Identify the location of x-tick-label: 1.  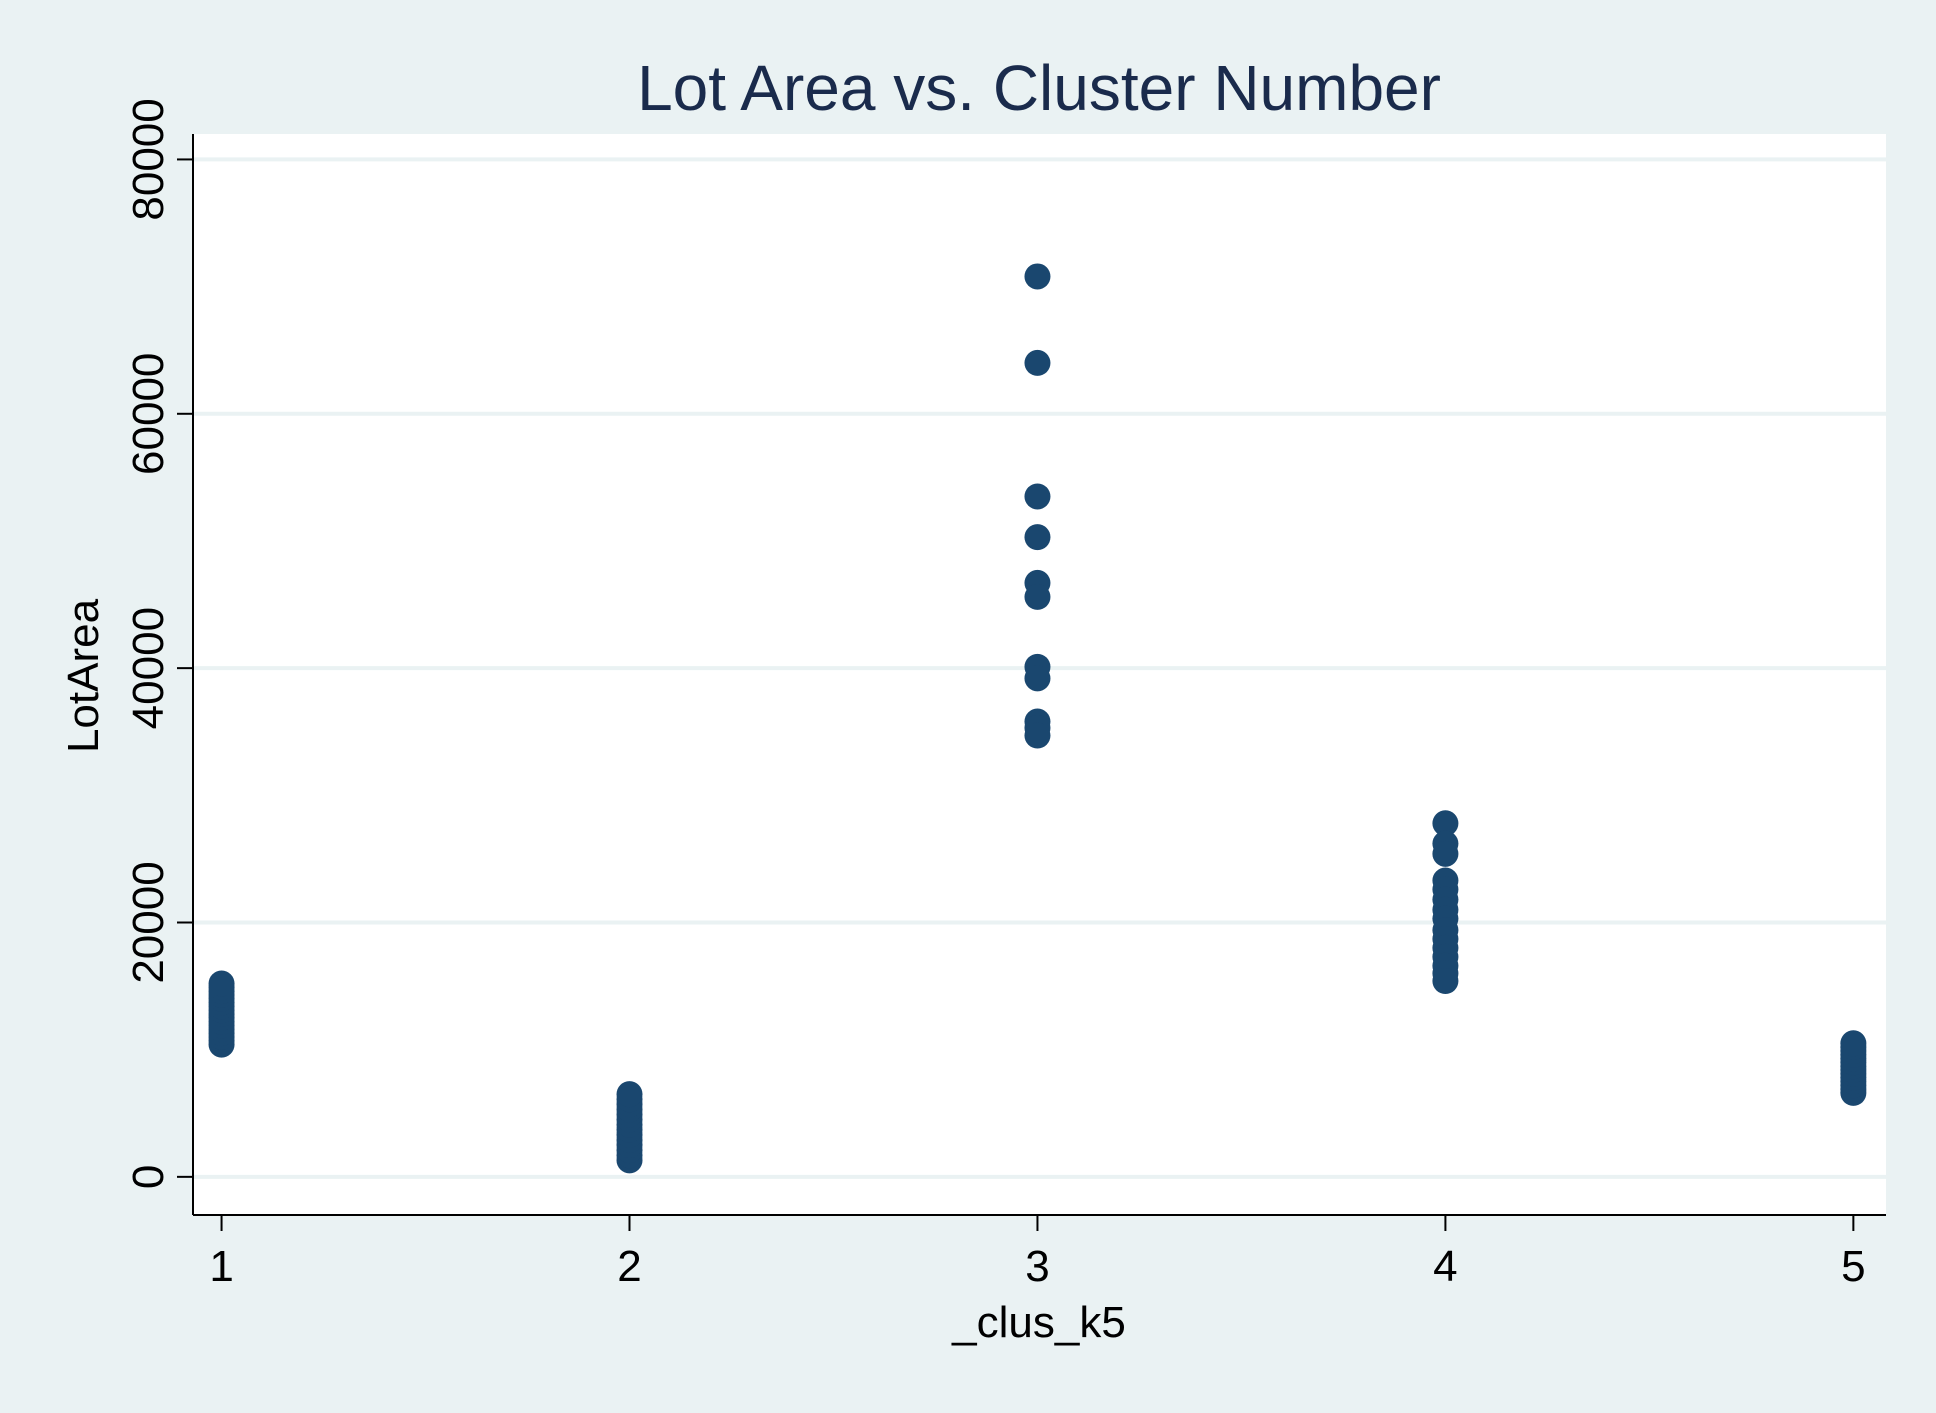
(221, 1266).